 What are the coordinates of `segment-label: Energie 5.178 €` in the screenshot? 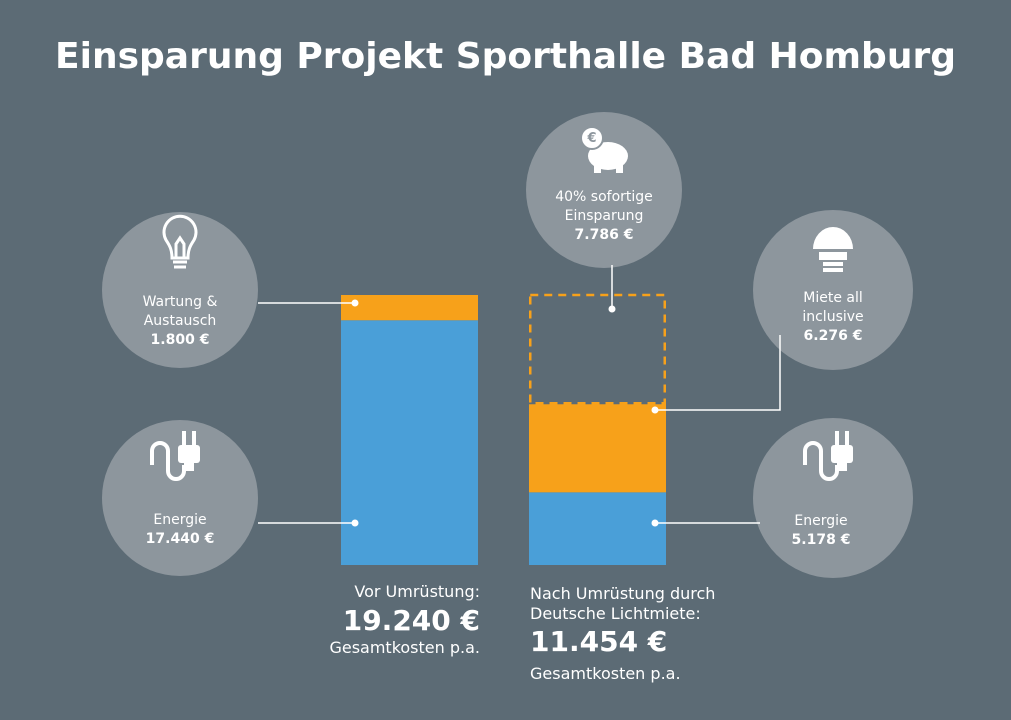 It's located at (821, 531).